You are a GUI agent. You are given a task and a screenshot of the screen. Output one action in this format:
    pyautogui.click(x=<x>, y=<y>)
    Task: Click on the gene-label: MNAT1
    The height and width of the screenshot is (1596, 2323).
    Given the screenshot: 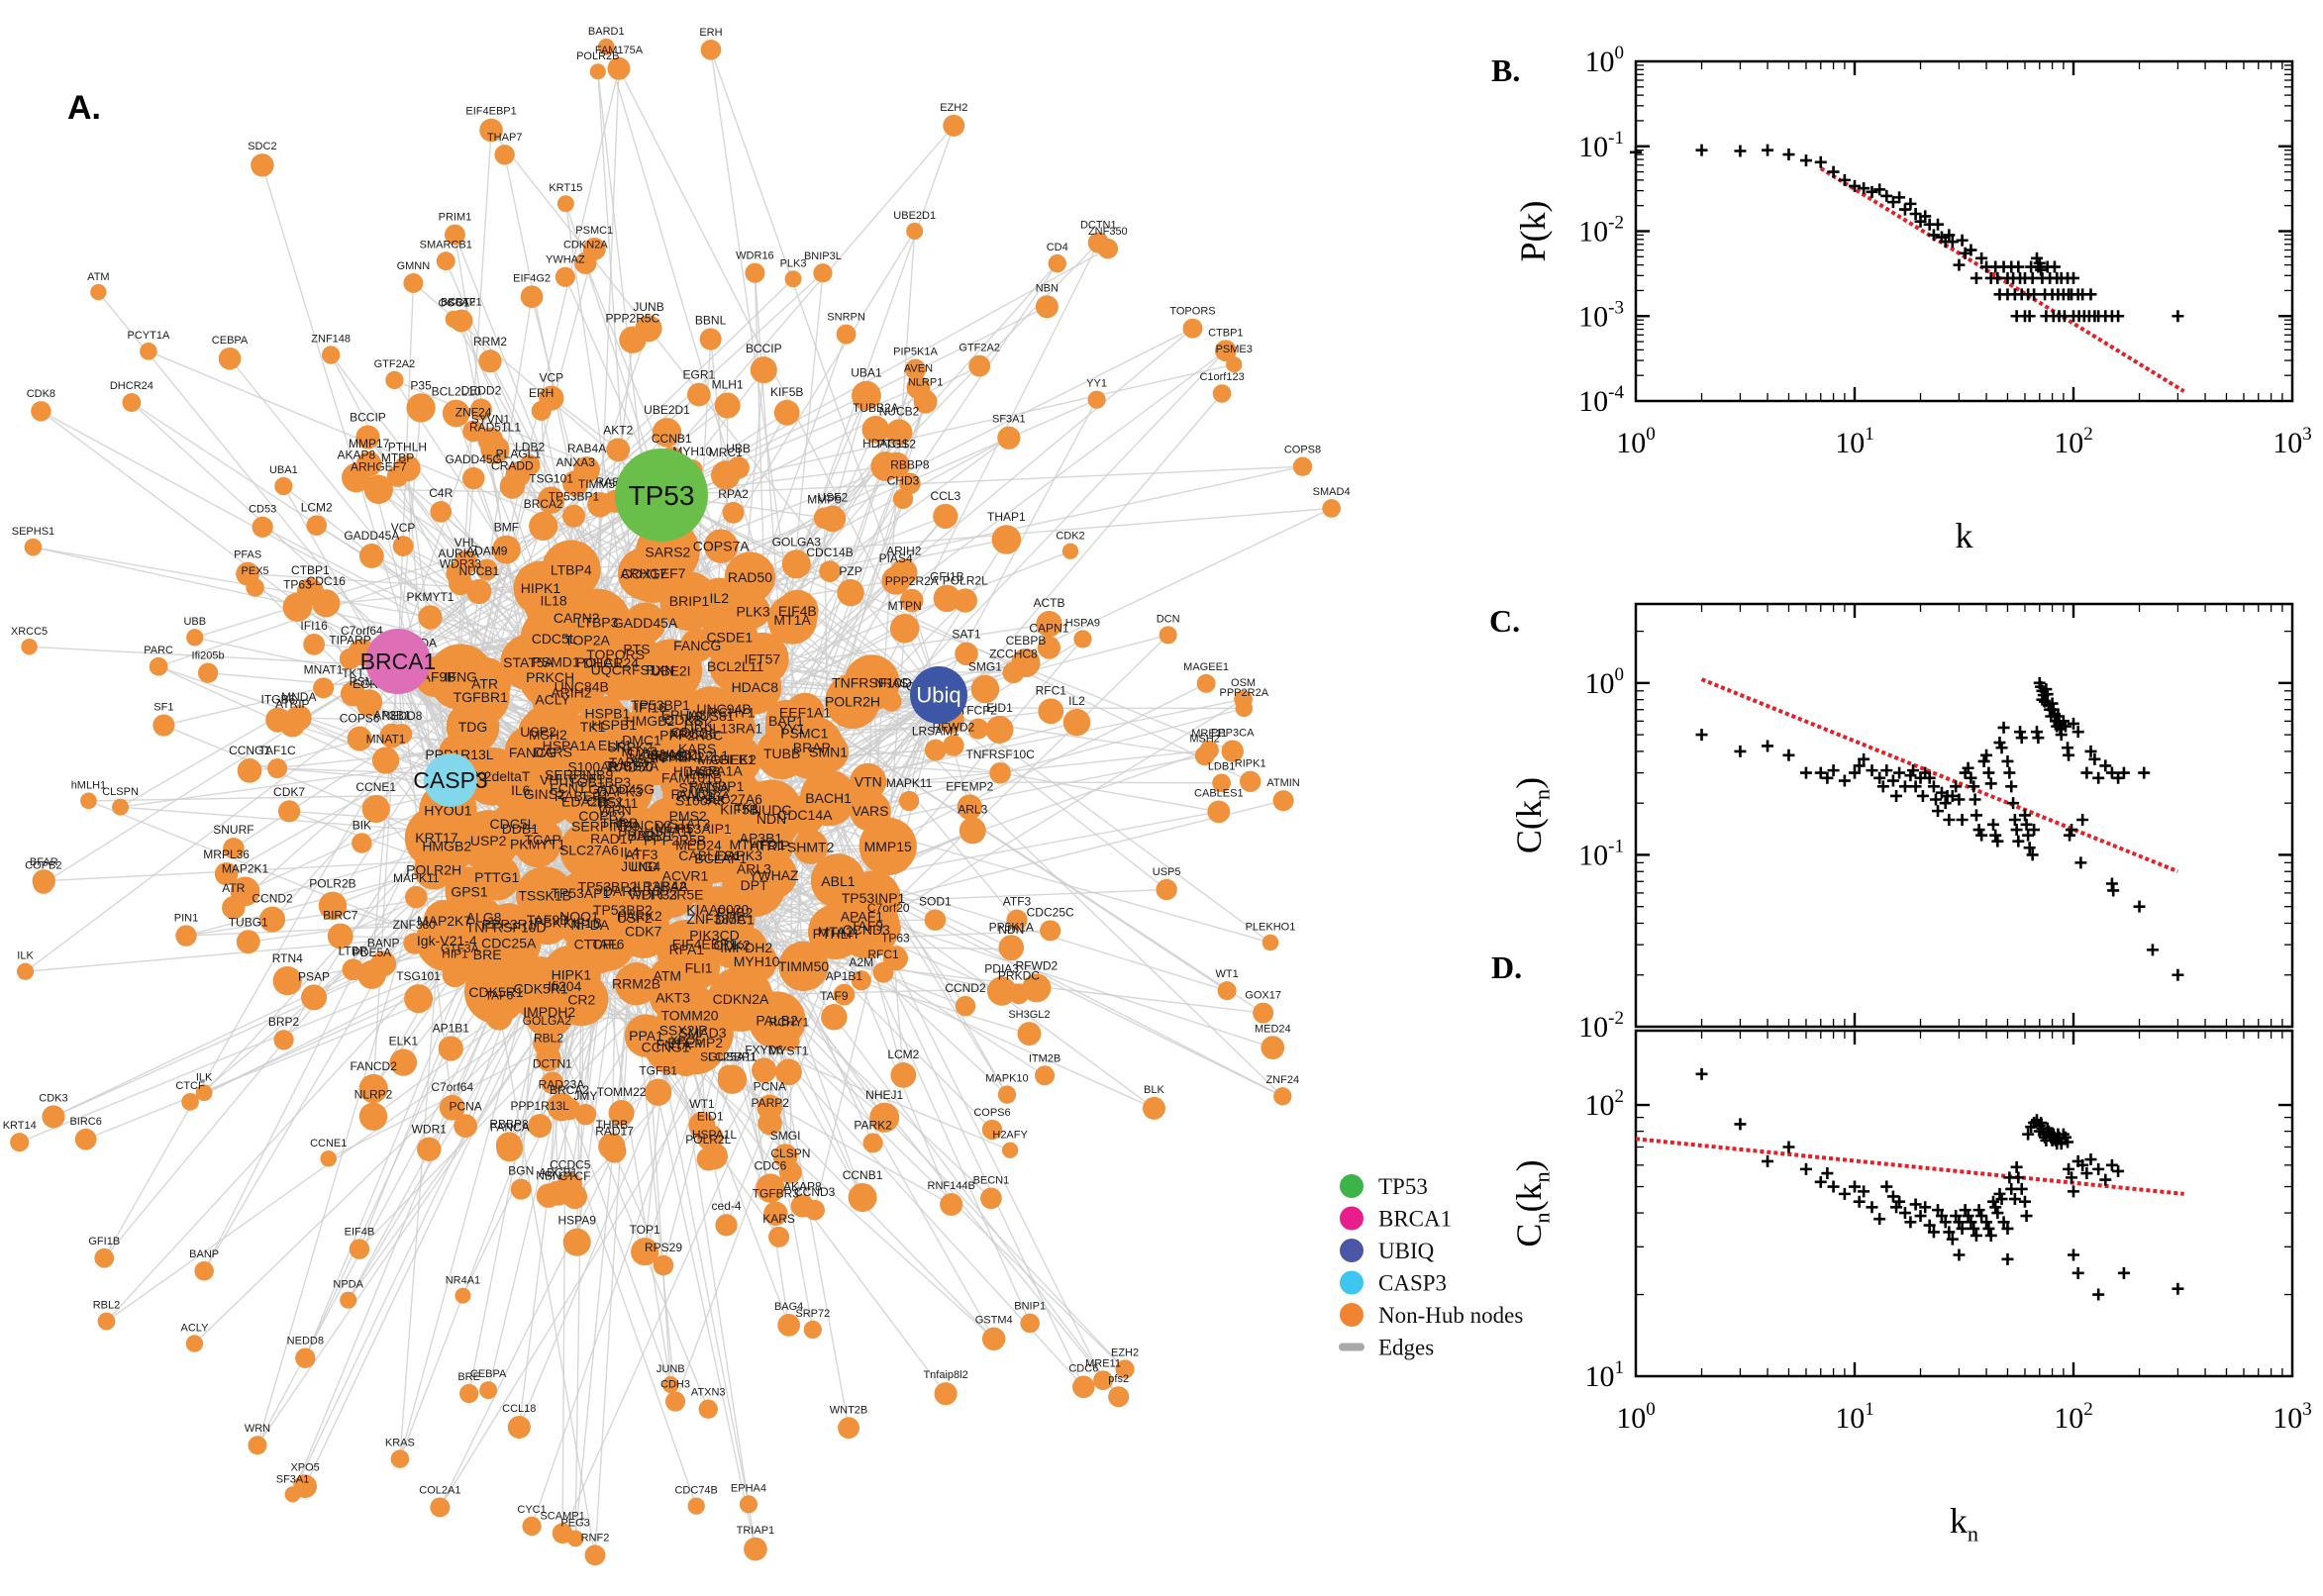 What is the action you would take?
    pyautogui.click(x=324, y=669)
    